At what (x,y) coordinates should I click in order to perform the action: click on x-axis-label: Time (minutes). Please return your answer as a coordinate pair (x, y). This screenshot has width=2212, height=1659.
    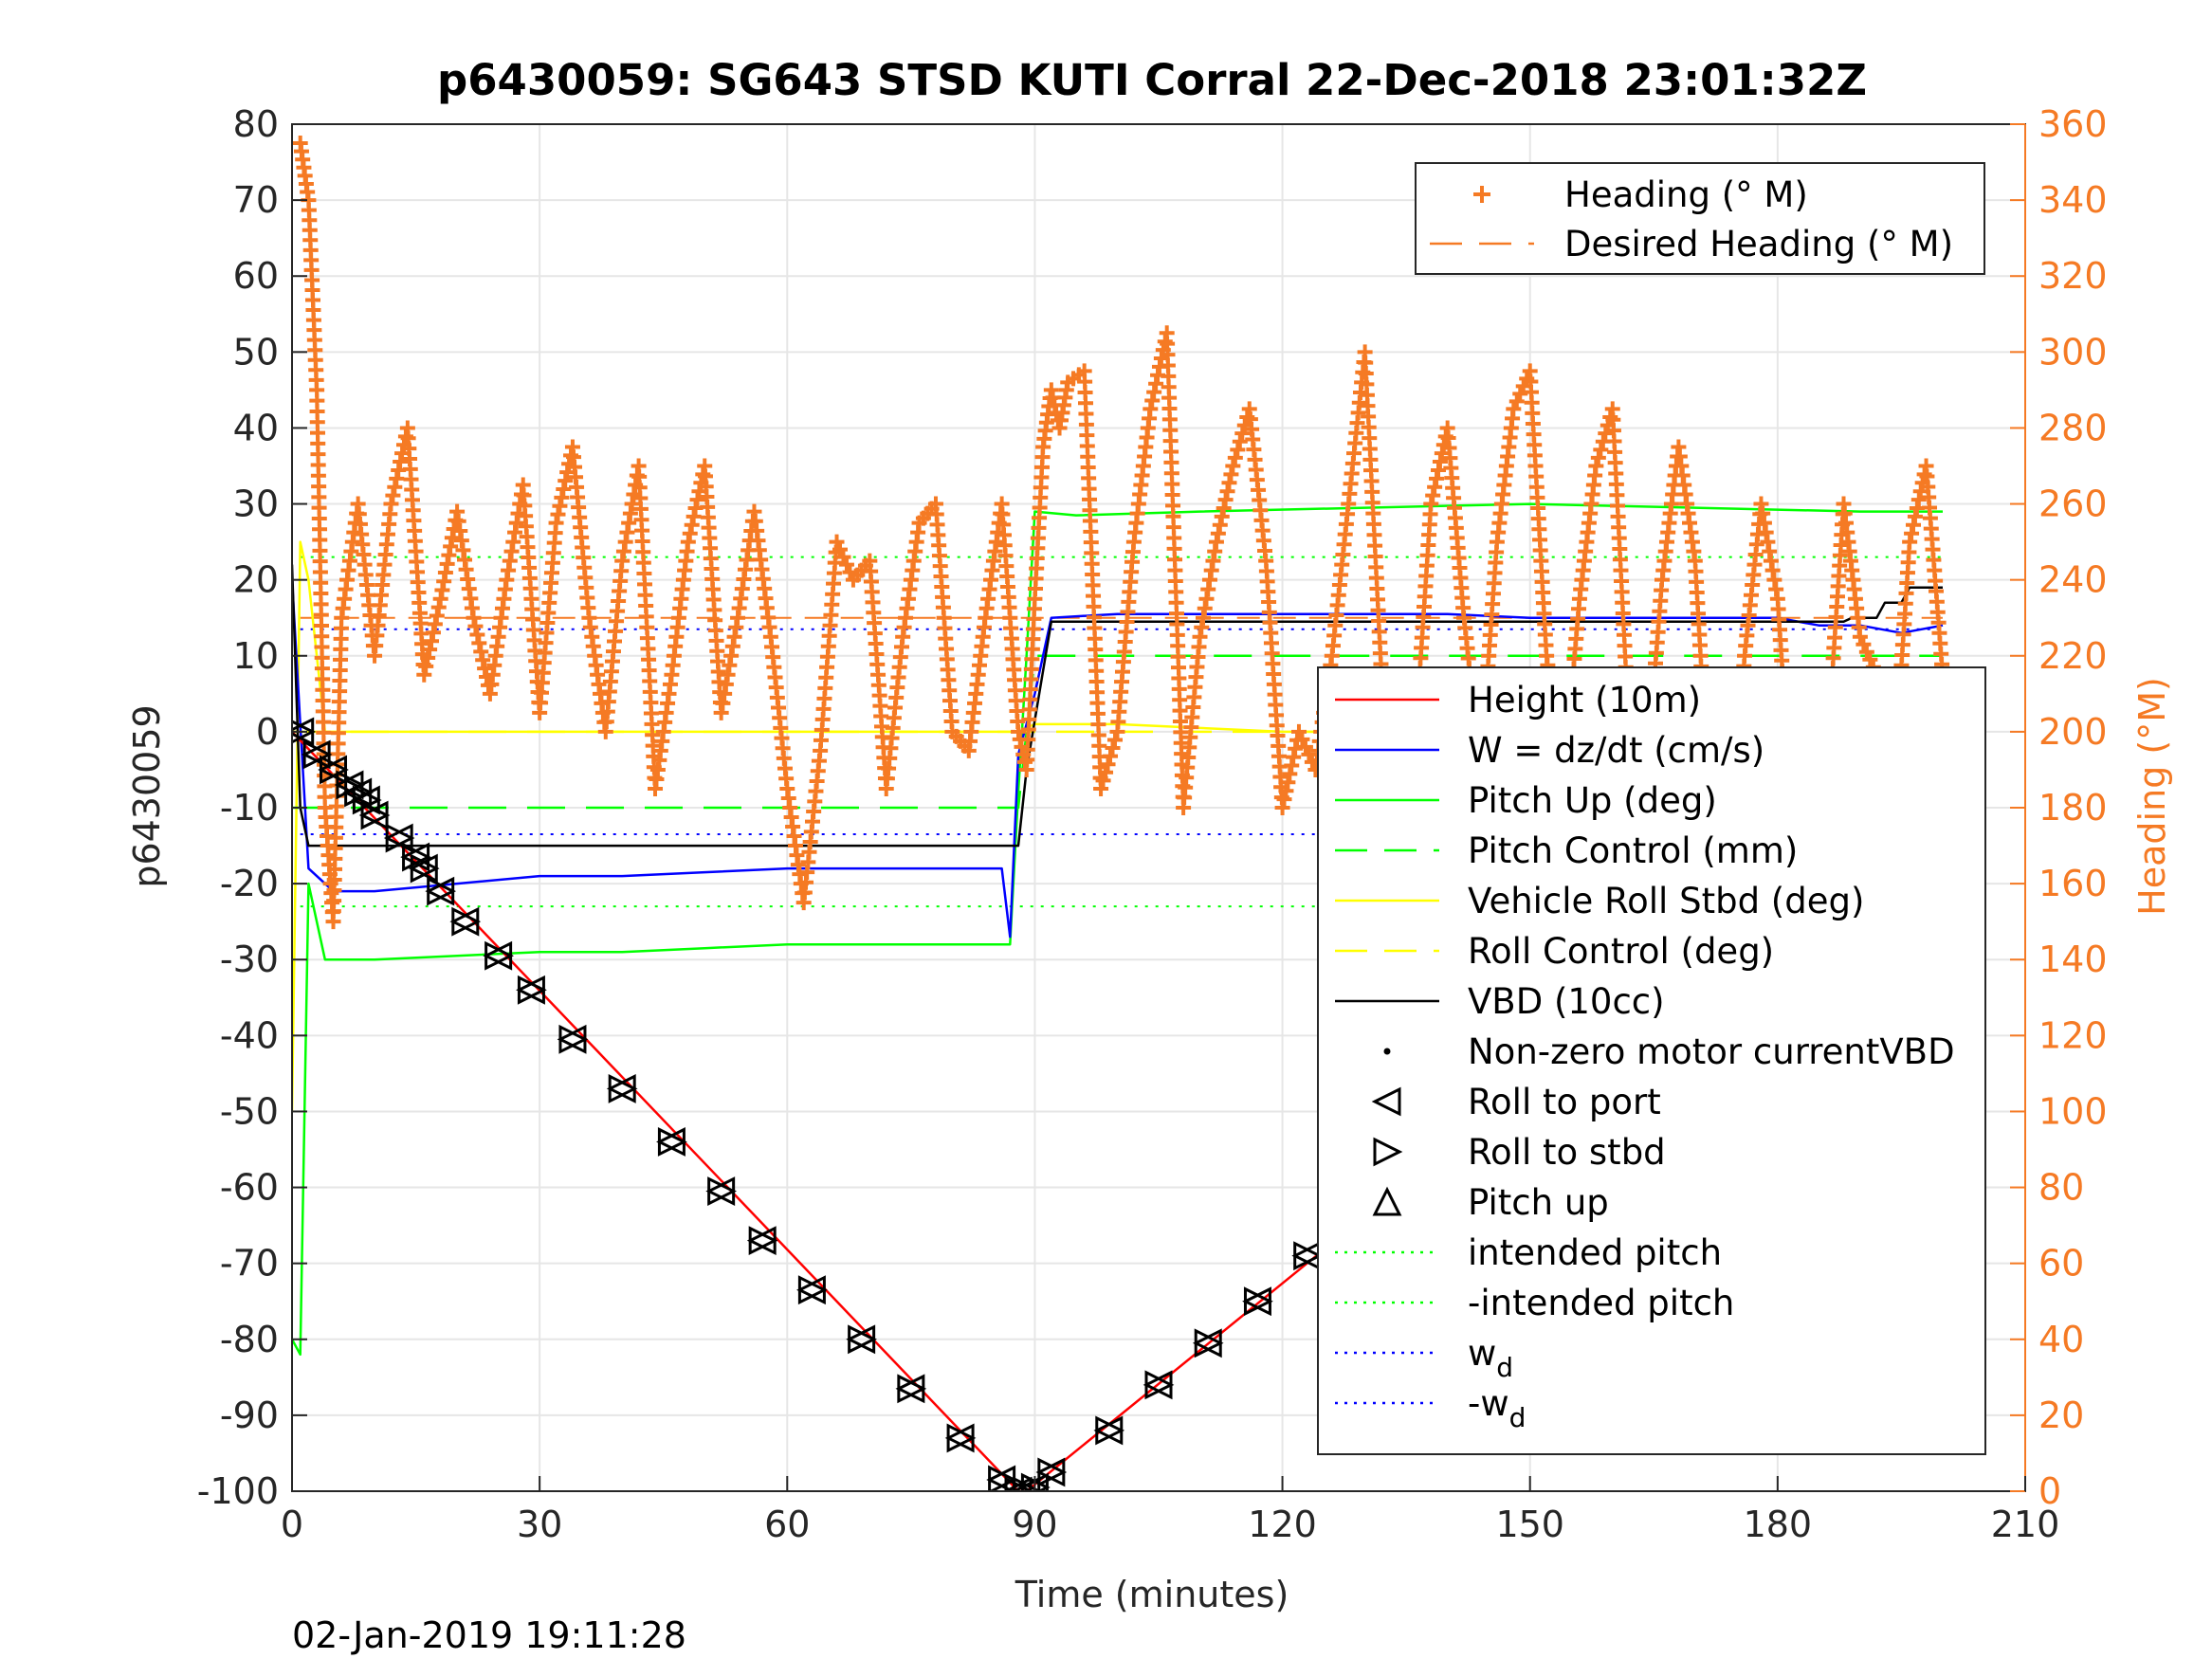
    Looking at the image, I should click on (1152, 1594).